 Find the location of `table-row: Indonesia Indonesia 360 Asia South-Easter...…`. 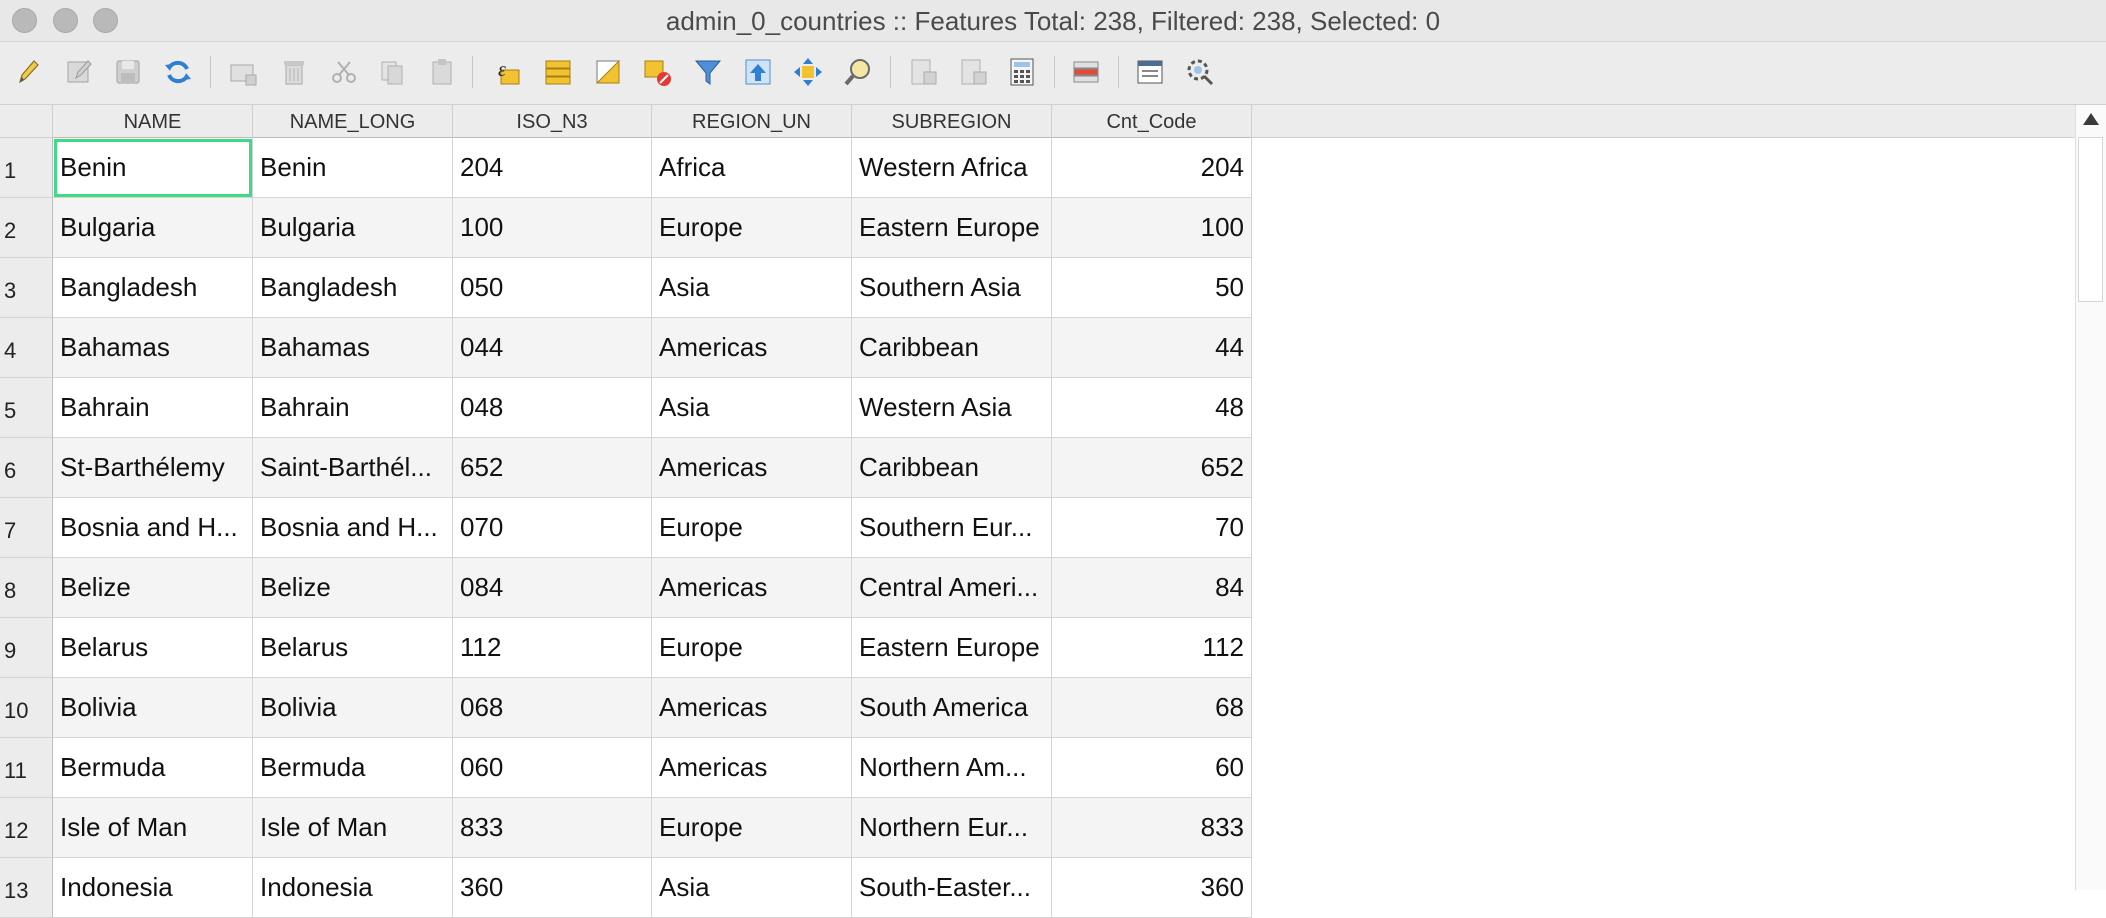

table-row: Indonesia Indonesia 360 Asia South-Easter...… is located at coordinates (652, 888).